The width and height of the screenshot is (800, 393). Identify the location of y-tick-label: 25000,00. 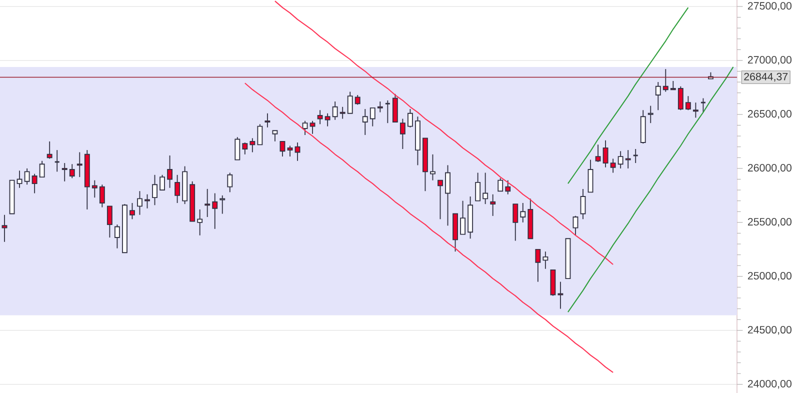
(770, 276).